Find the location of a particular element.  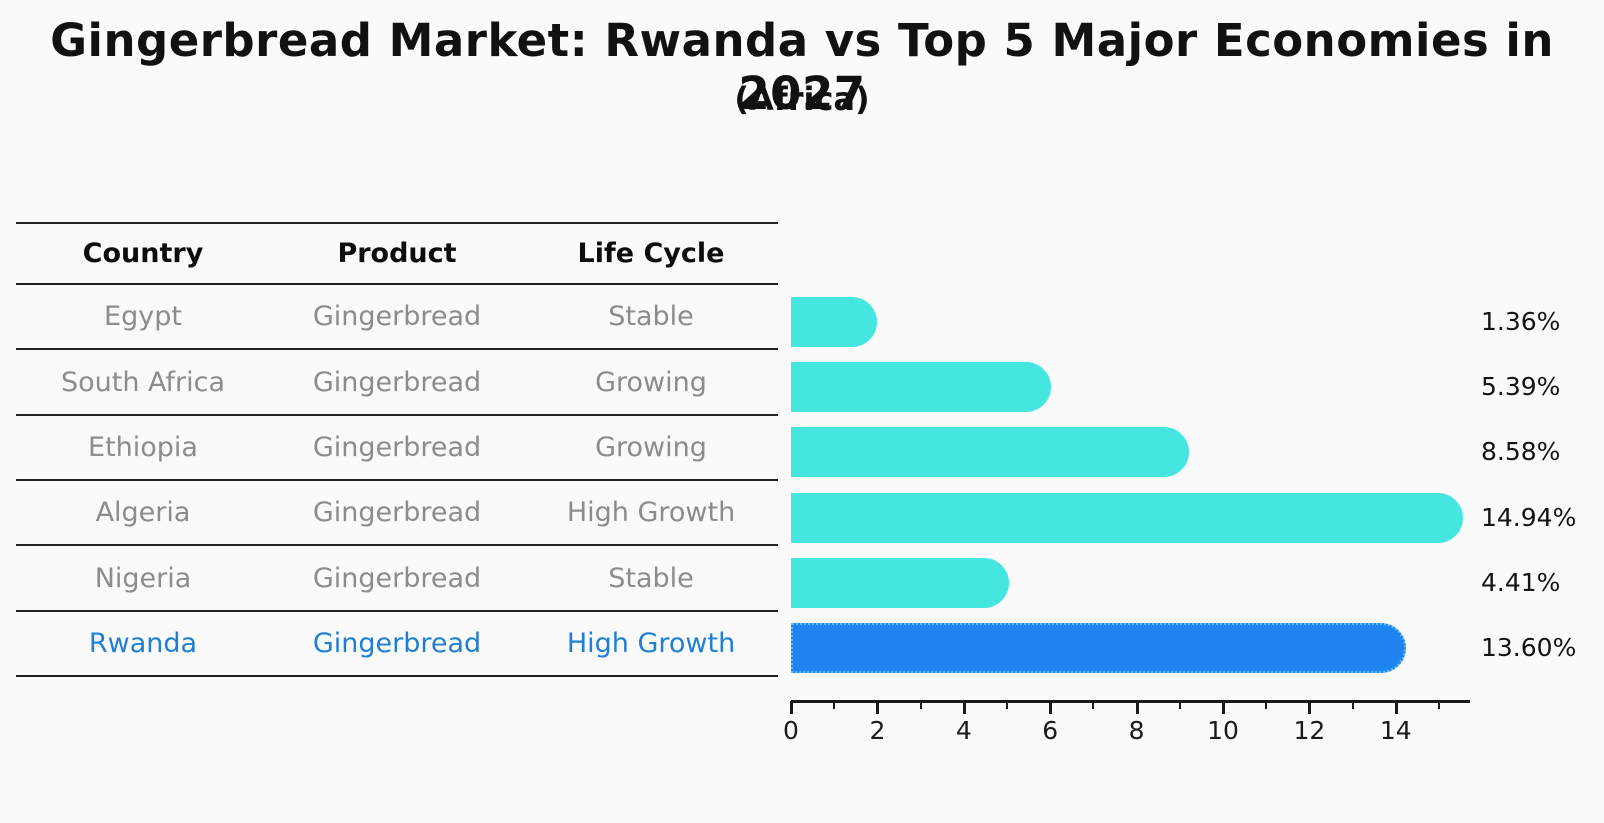

table-row: South Africa Gingerbread Growing is located at coordinates (397, 380).